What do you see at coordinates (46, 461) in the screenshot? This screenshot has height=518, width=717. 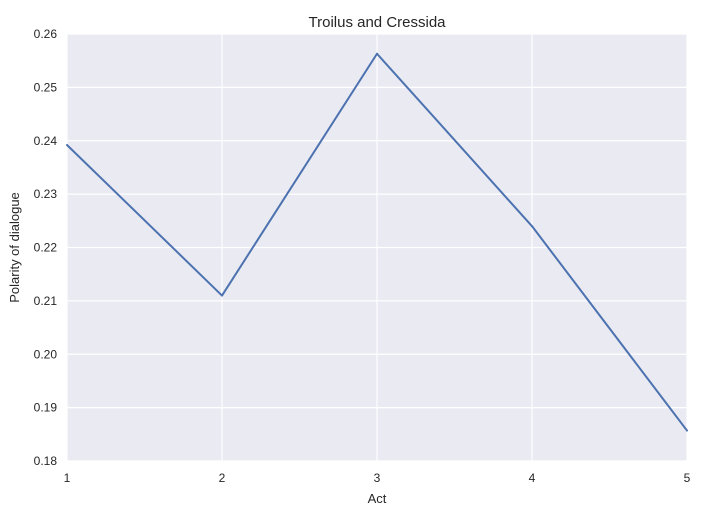 I see `y-tick-label: 0.18` at bounding box center [46, 461].